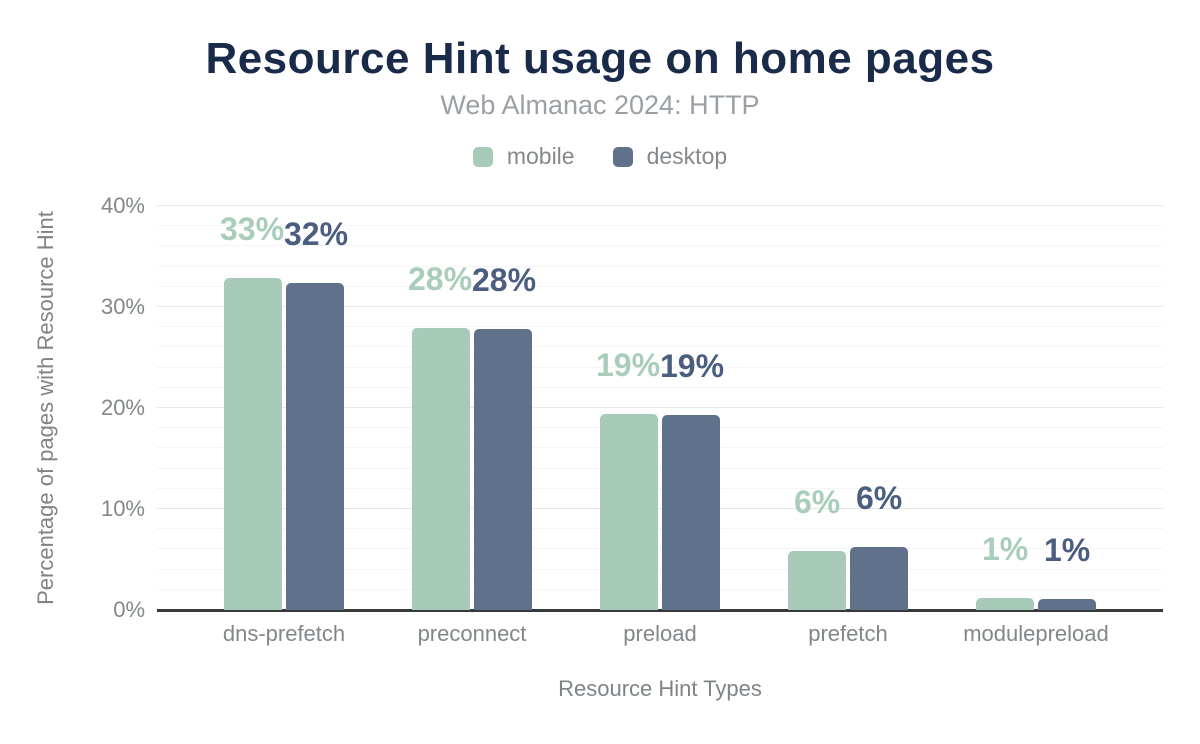 Image resolution: width=1200 pixels, height=744 pixels. I want to click on chart-subtitle: Web Almanac 2024: HTTP, so click(600, 105).